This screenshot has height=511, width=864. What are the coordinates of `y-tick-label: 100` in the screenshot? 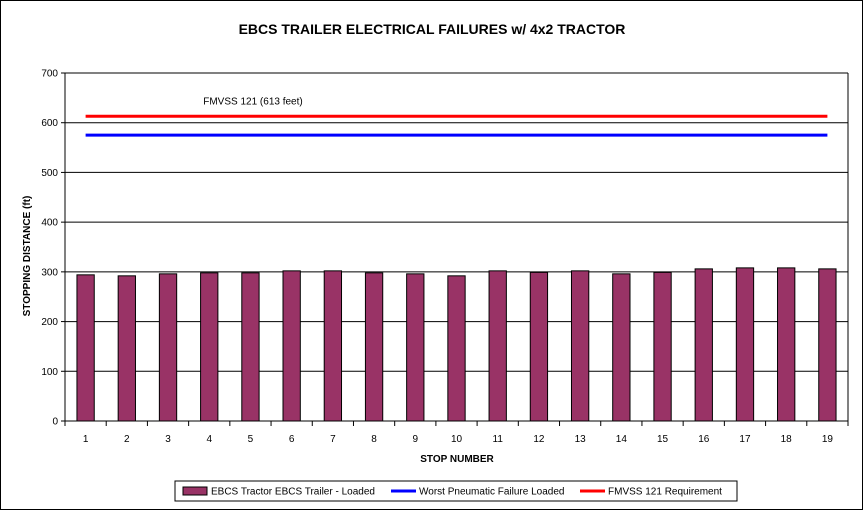 It's located at (49, 372).